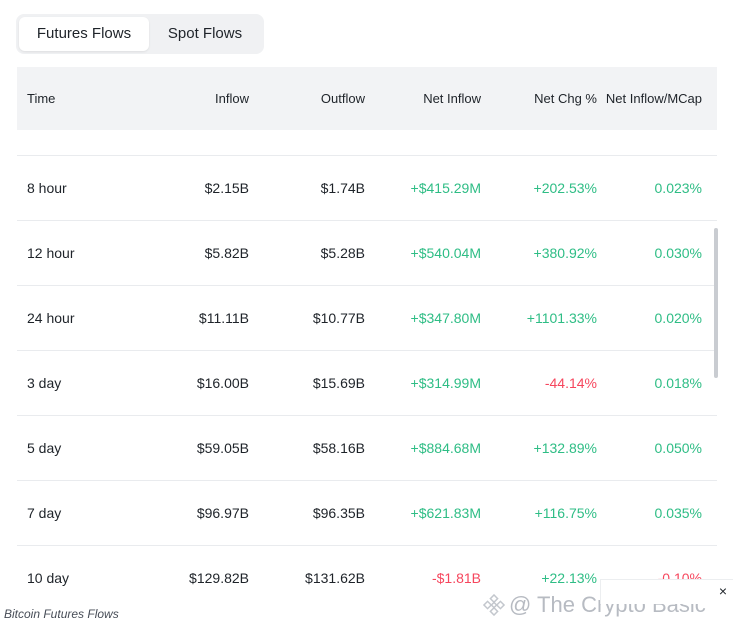 The height and width of the screenshot is (631, 736). What do you see at coordinates (342, 188) in the screenshot?
I see `cell-outflow: $1.74B` at bounding box center [342, 188].